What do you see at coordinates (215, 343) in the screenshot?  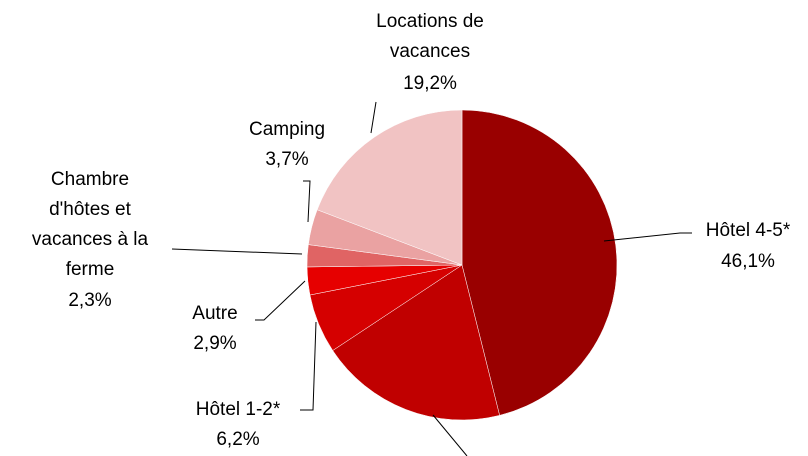 I see `value-label: 2,9%` at bounding box center [215, 343].